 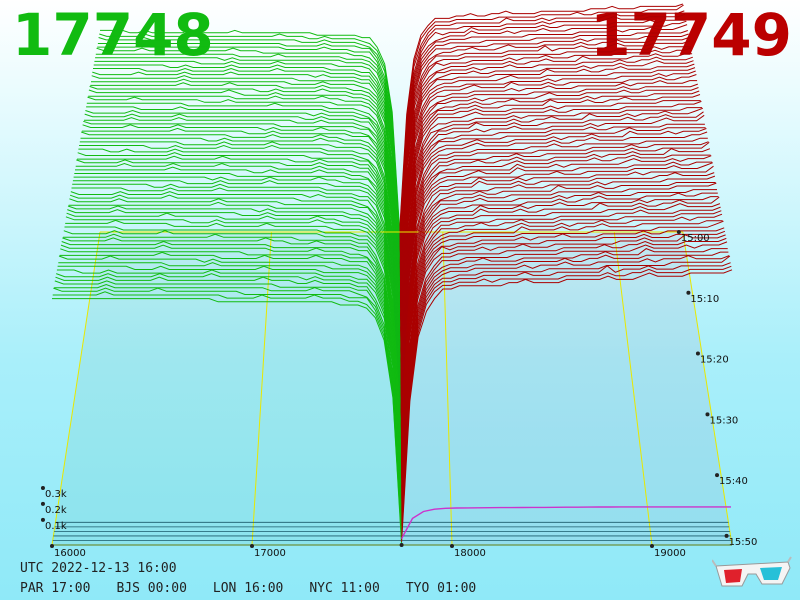 What do you see at coordinates (470, 553) in the screenshot?
I see `x-tick-label: 18000` at bounding box center [470, 553].